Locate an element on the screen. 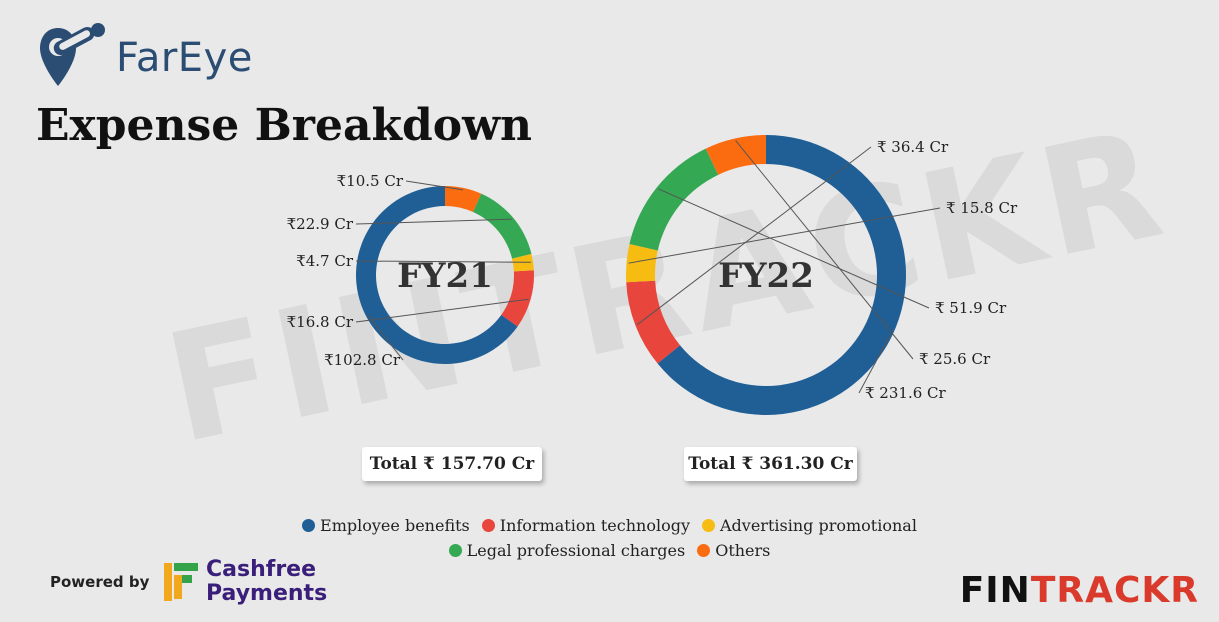 This screenshot has width=1219, height=622. fareye-logo: FarEye is located at coordinates (145, 58).